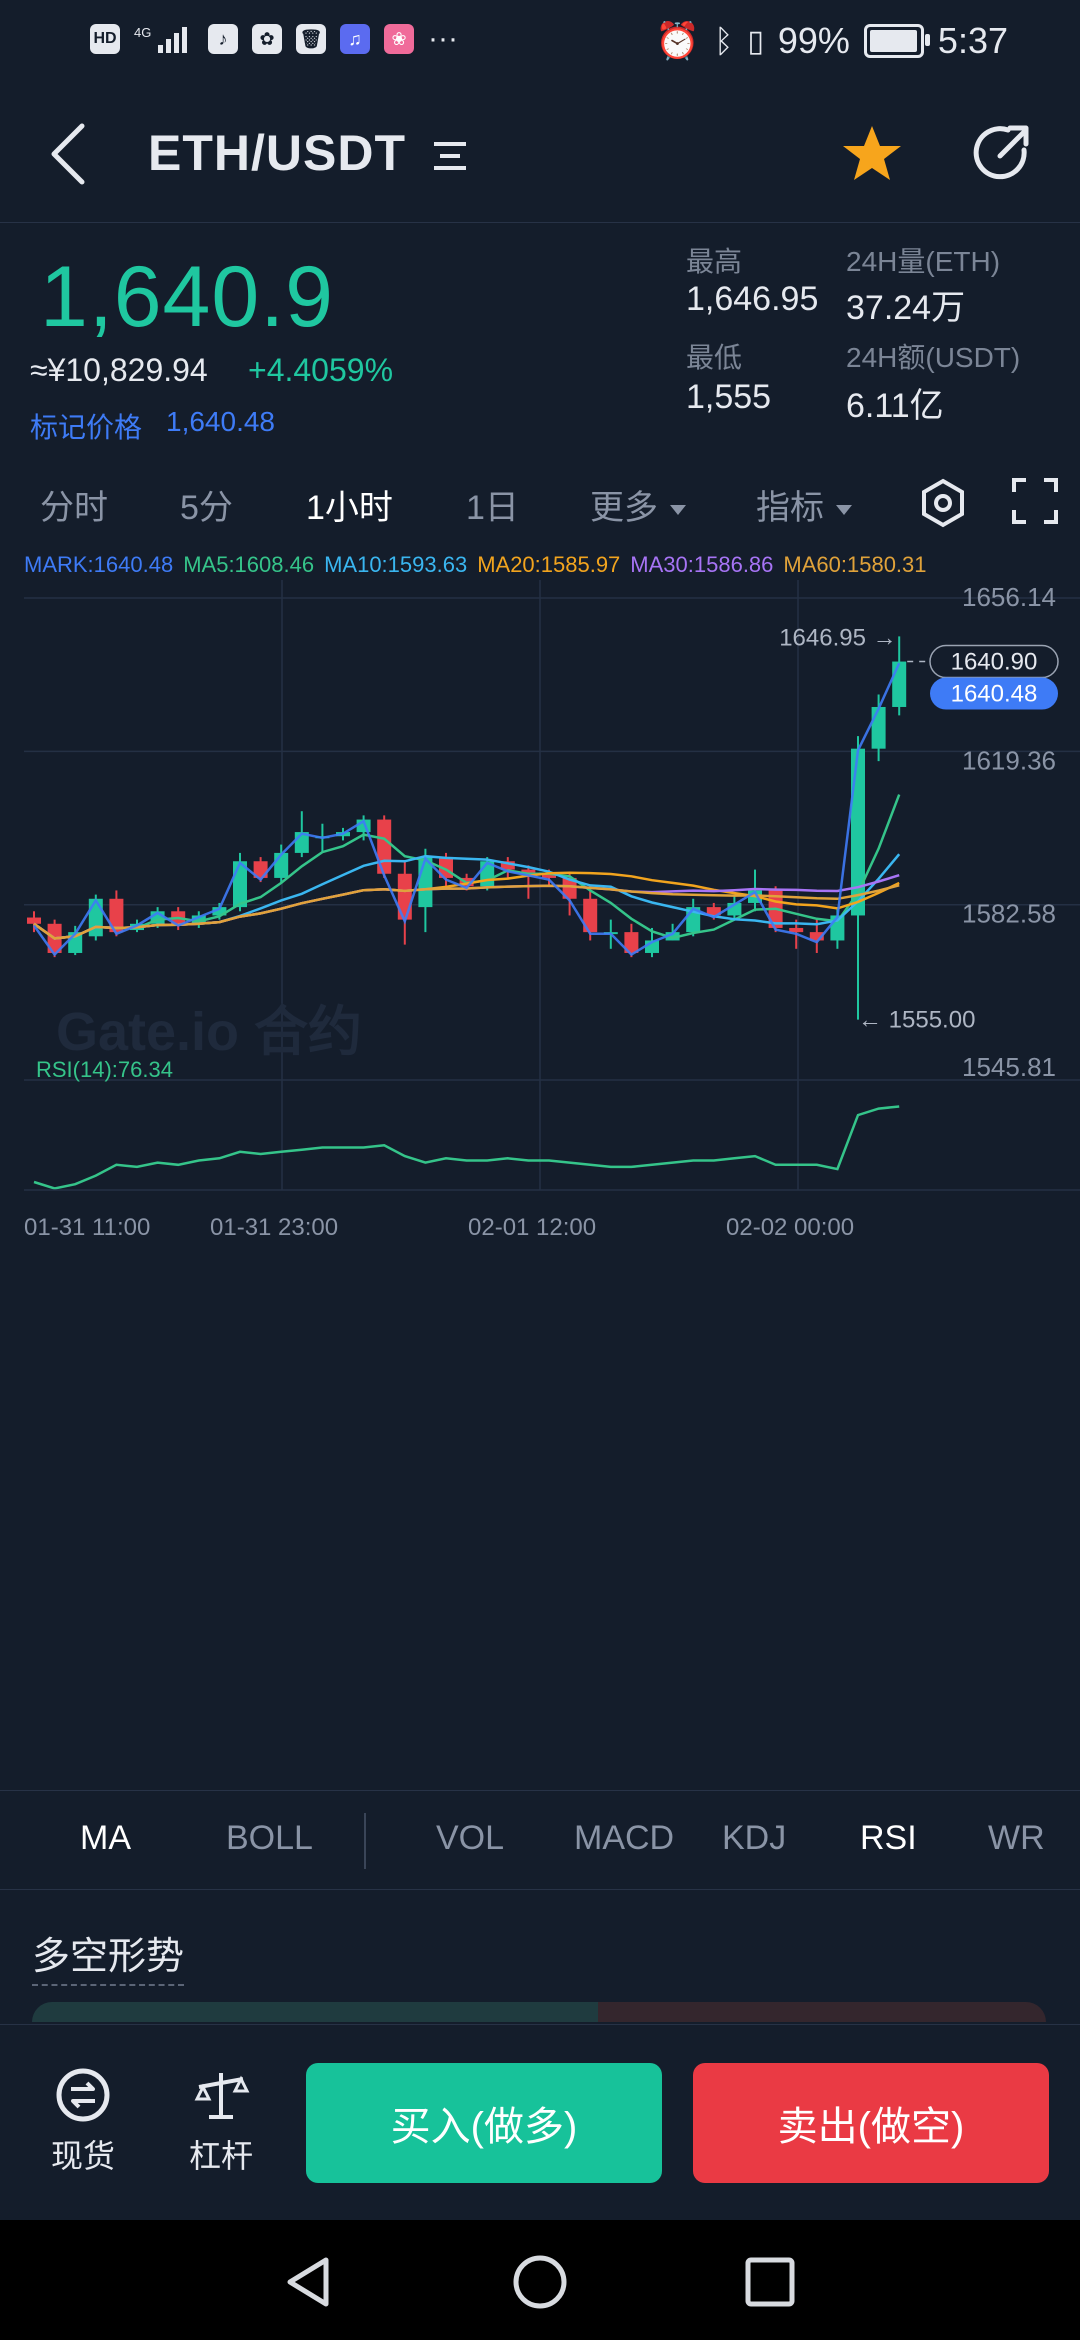 Image resolution: width=1080 pixels, height=2340 pixels. I want to click on x-tick-label: 02-02 00:00, so click(790, 1227).